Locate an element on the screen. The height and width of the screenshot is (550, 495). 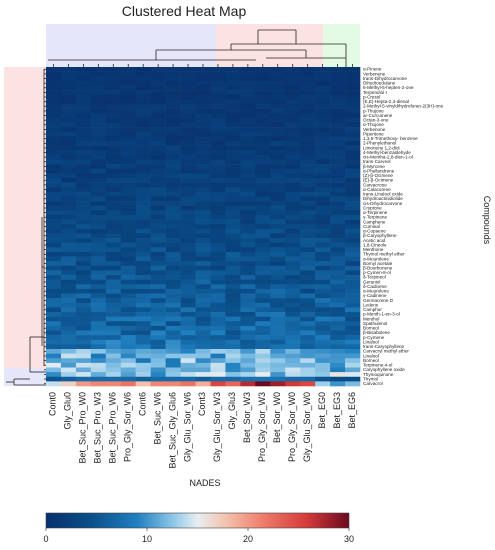
column-label: Bet_EG6 is located at coordinates (352, 410).